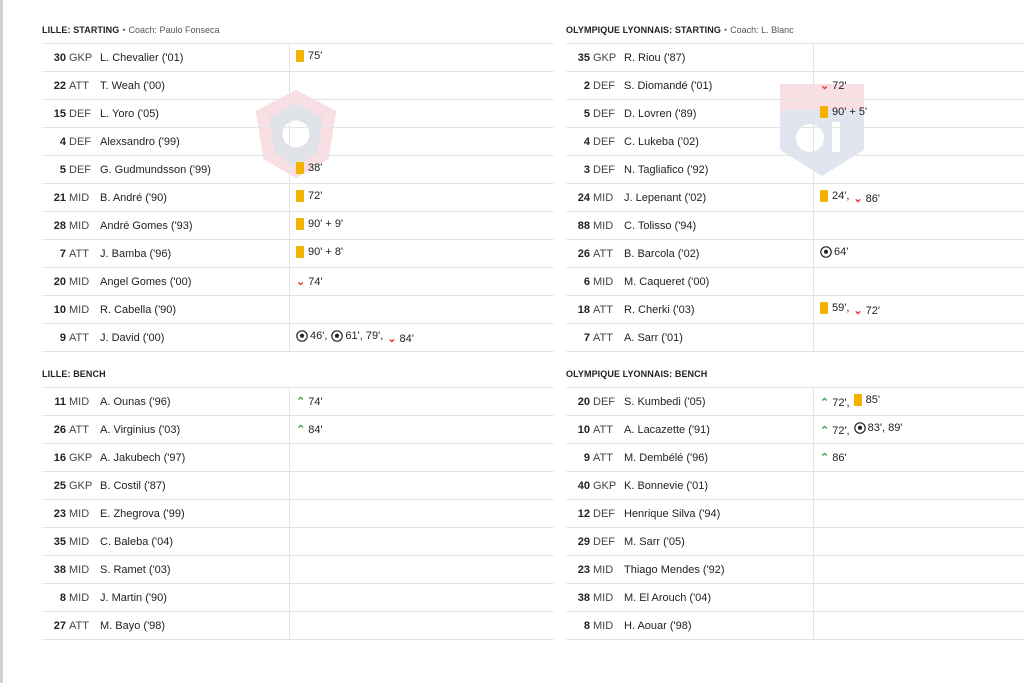  What do you see at coordinates (719, 197) in the screenshot?
I see `player-name: J. Lepenant ('02)` at bounding box center [719, 197].